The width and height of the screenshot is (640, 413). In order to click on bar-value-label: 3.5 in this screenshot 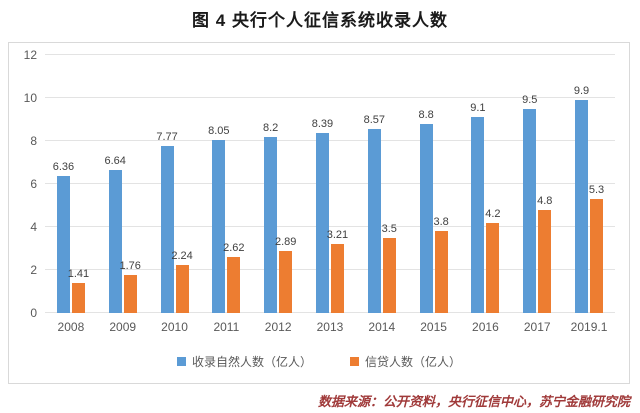, I will do `click(389, 228)`.